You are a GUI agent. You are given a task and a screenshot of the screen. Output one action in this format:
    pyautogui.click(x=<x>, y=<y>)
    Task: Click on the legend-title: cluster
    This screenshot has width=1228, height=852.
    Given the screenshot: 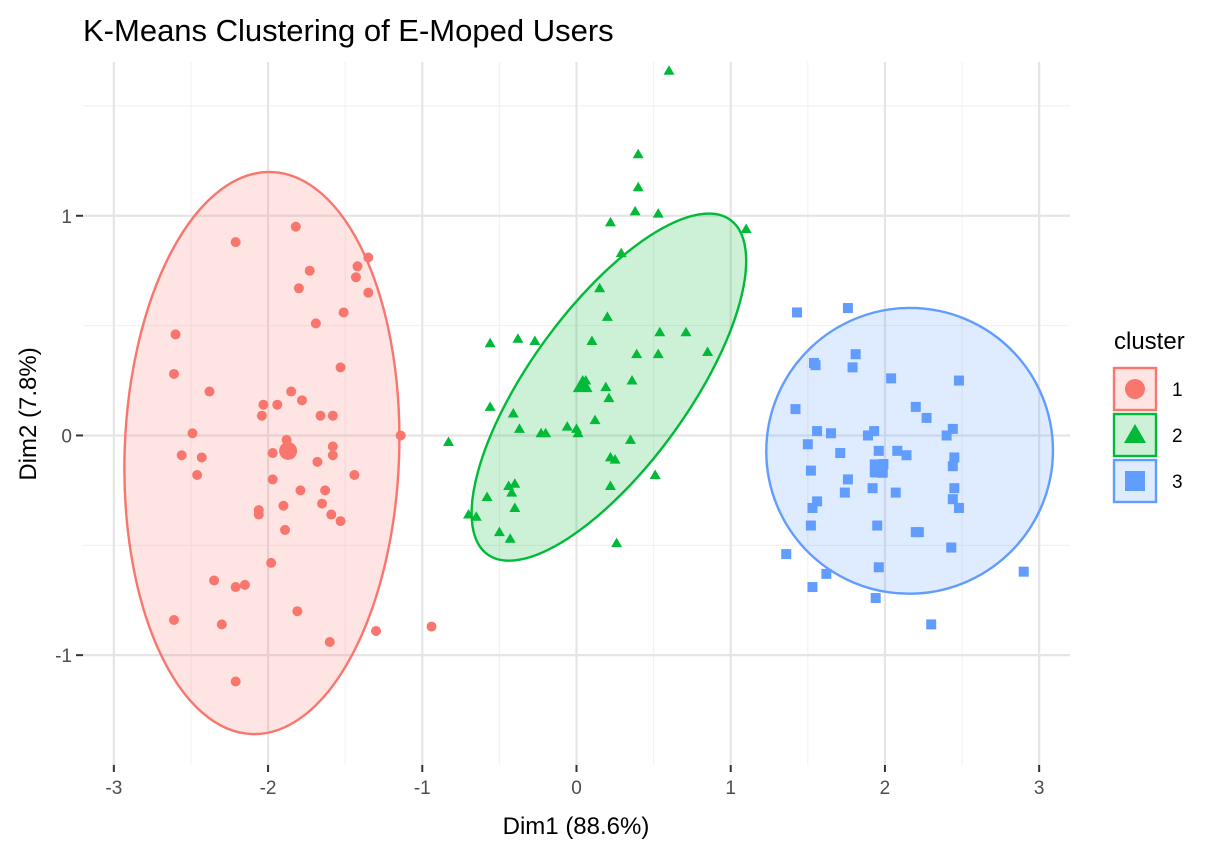 What is the action you would take?
    pyautogui.click(x=1149, y=341)
    